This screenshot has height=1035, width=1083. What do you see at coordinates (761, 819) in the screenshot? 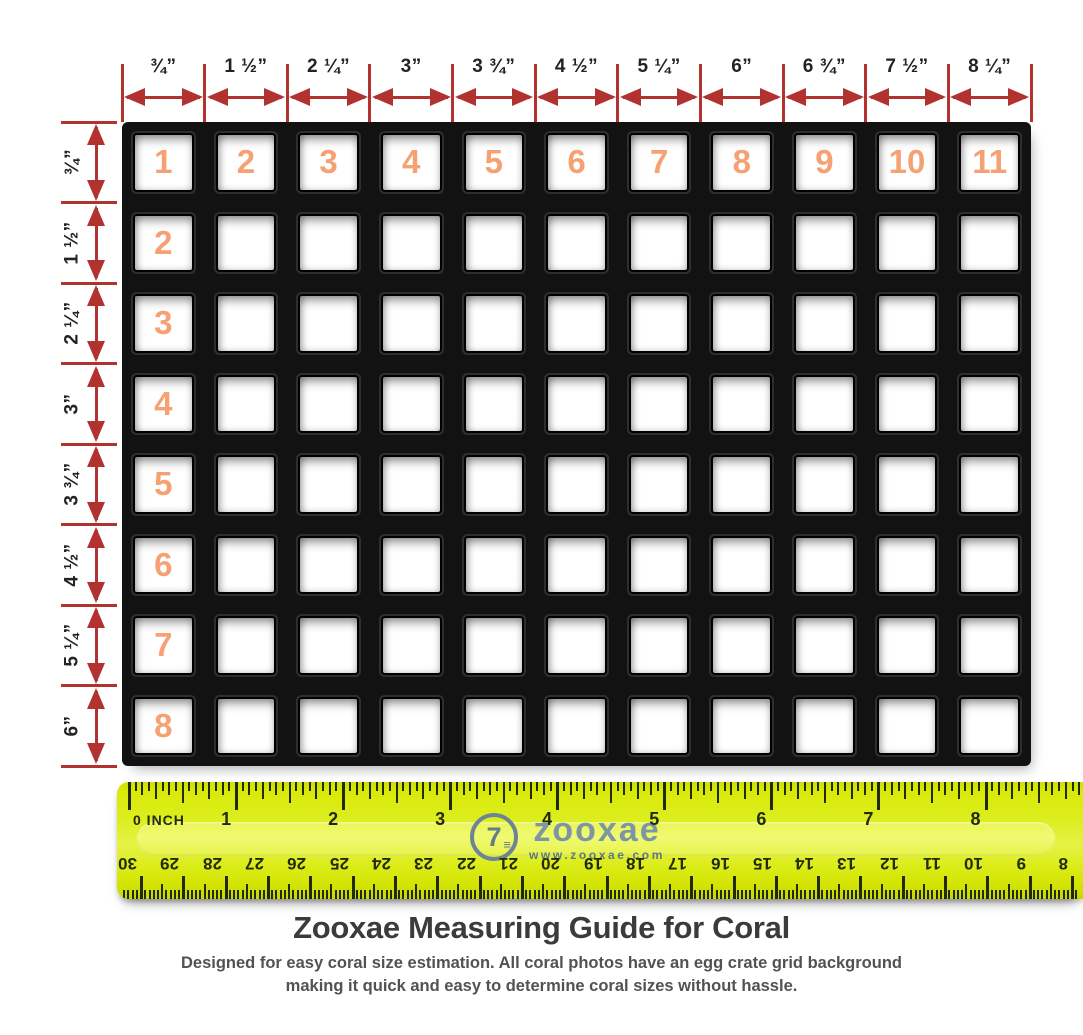
I see `ruler-inch-label: 6` at bounding box center [761, 819].